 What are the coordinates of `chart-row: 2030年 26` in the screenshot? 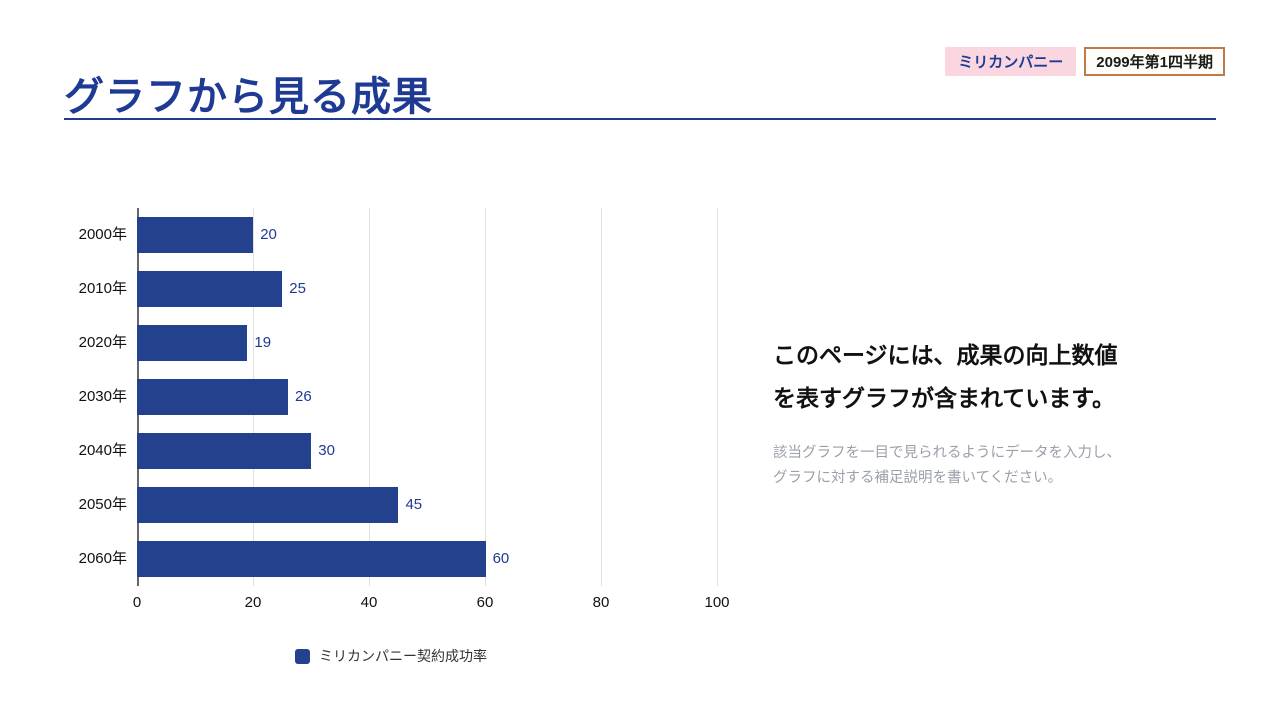 It's located at (391, 397).